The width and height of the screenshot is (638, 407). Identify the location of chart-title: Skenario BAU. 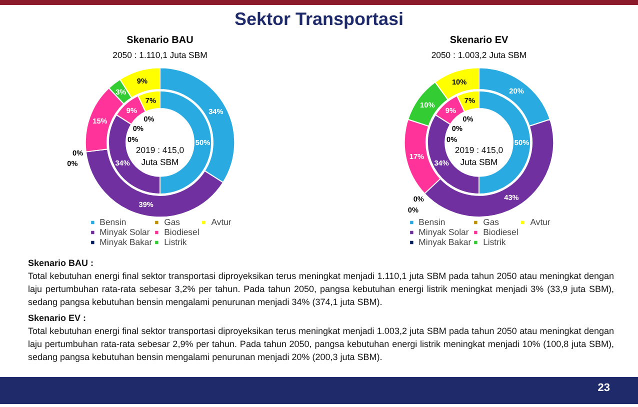
(160, 40).